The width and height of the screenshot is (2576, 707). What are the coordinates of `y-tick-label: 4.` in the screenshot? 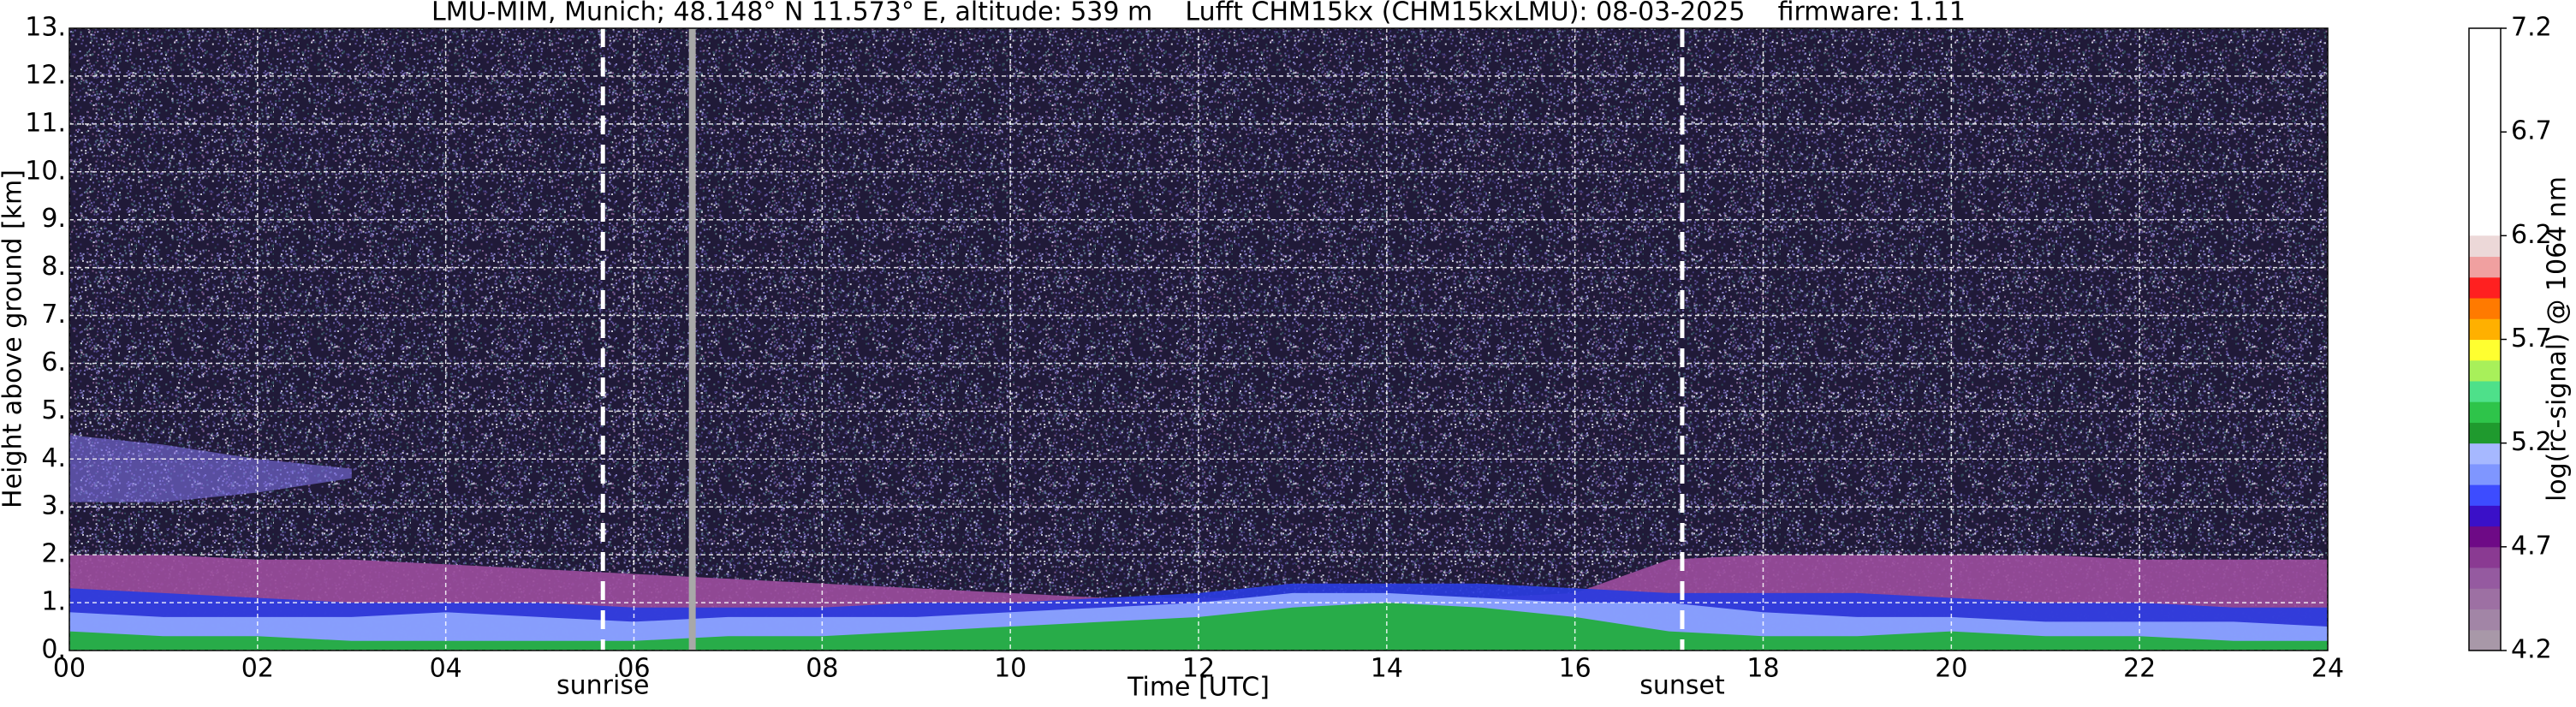 It's located at (54, 458).